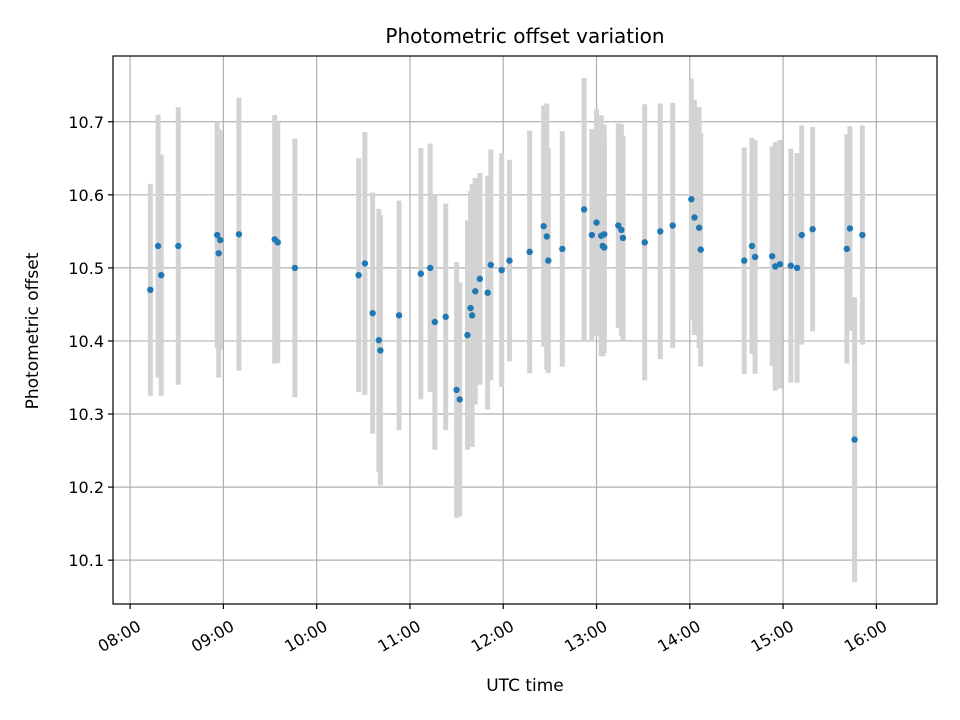 This screenshot has height=720, width=960. What do you see at coordinates (86, 341) in the screenshot?
I see `y-tick-label: 10.4` at bounding box center [86, 341].